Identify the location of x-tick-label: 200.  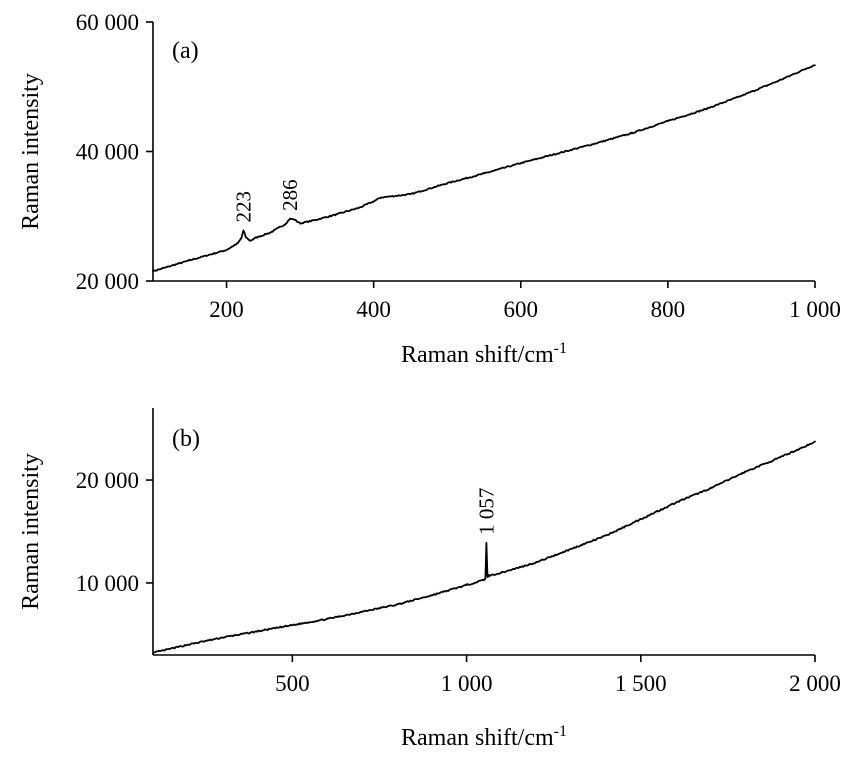
(226, 309).